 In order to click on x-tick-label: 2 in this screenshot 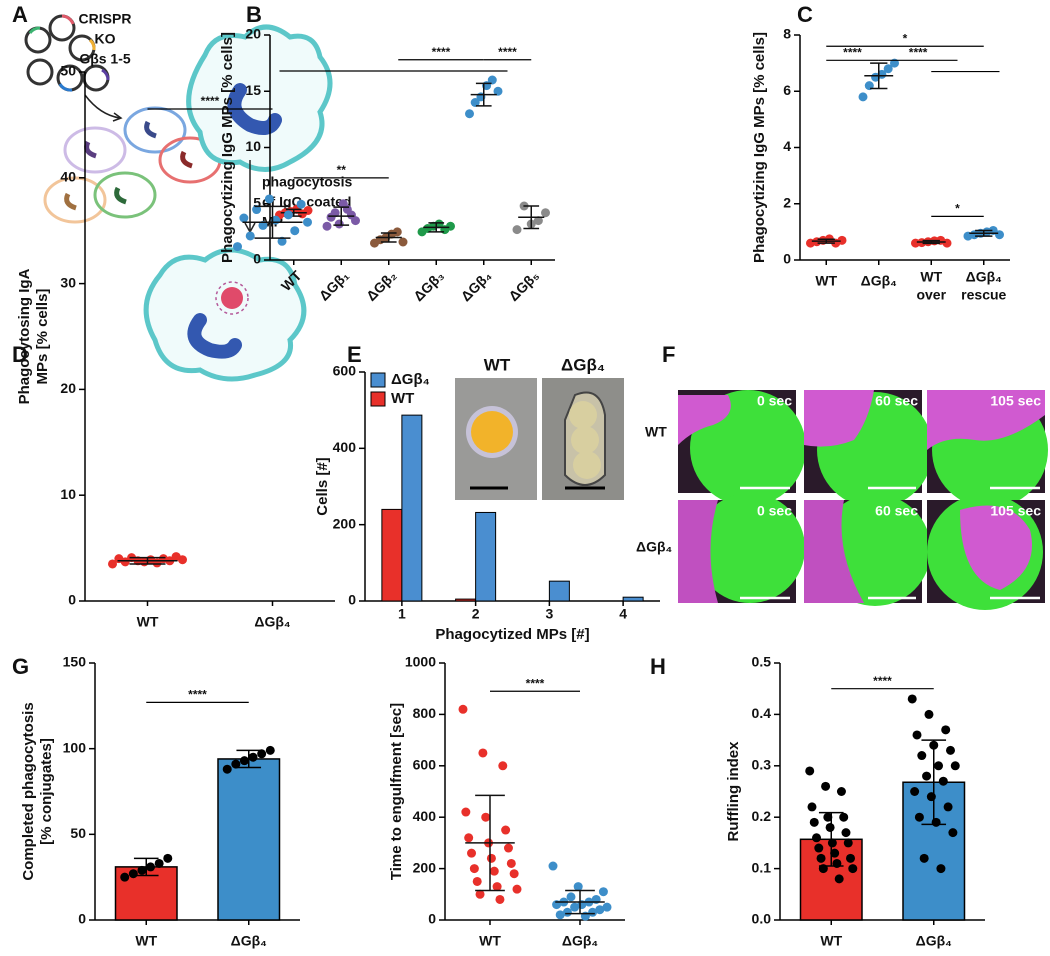, I will do `click(476, 614)`.